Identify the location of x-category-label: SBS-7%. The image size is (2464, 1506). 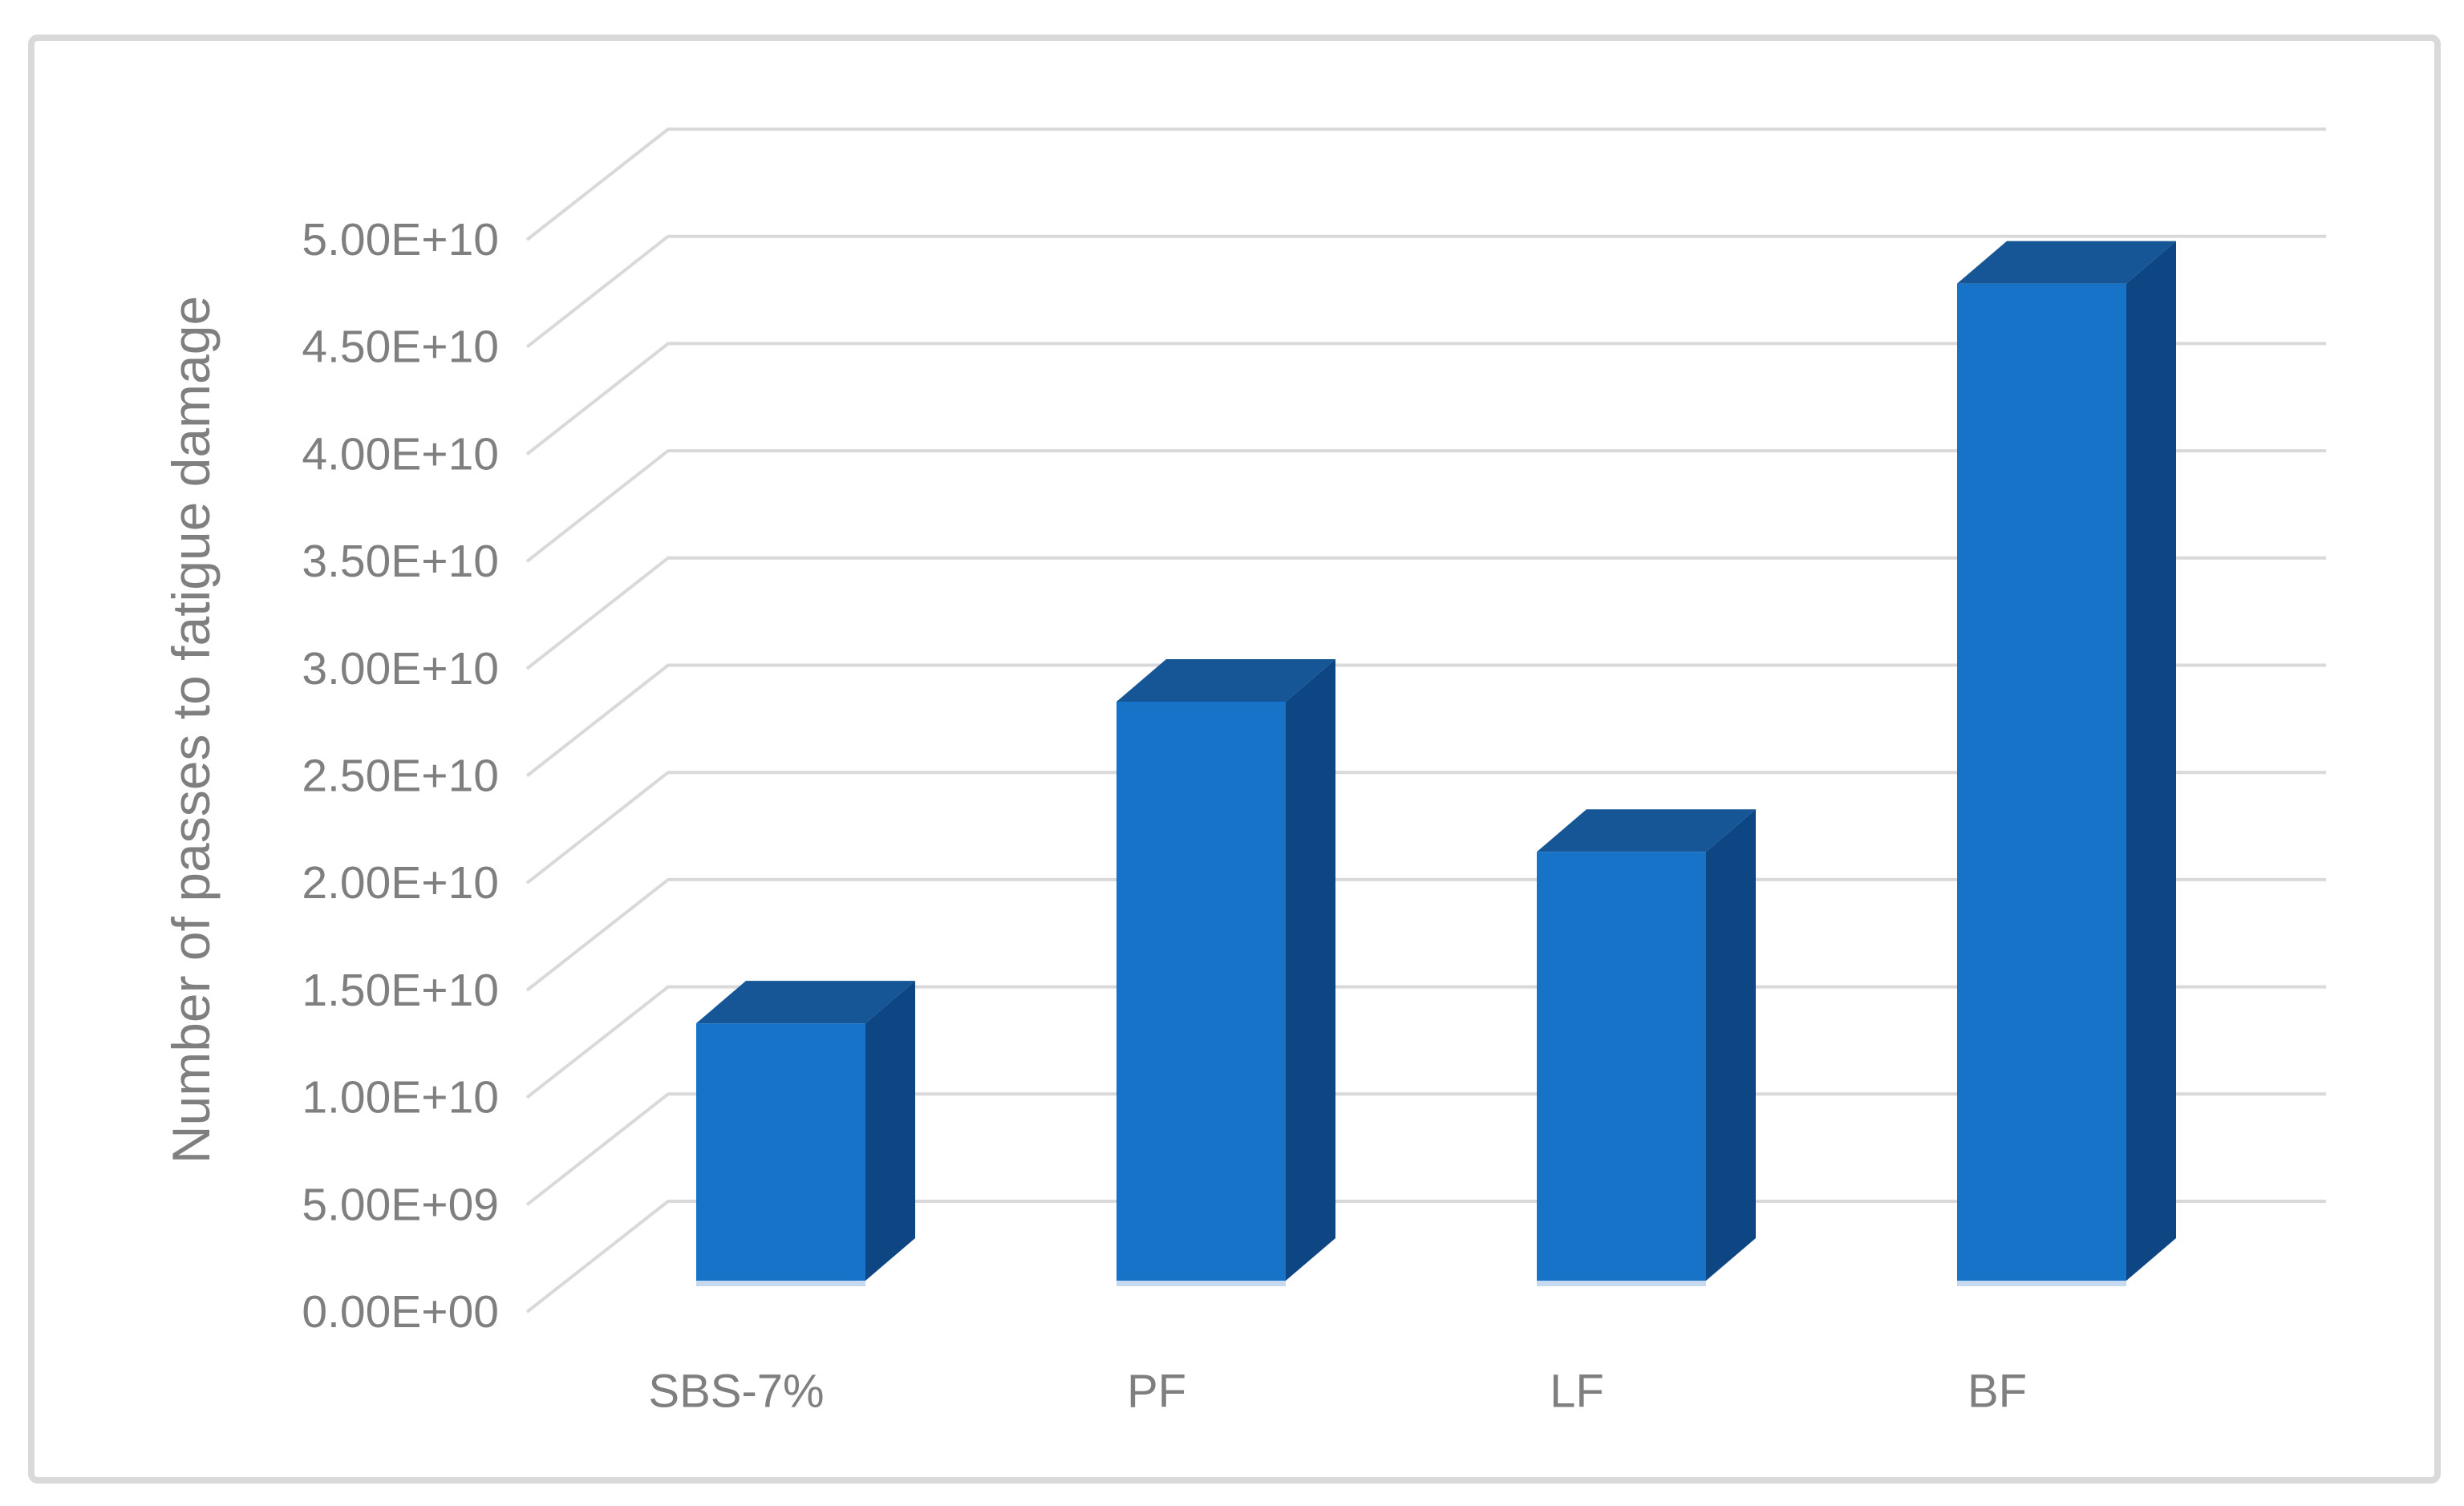
(736, 1392).